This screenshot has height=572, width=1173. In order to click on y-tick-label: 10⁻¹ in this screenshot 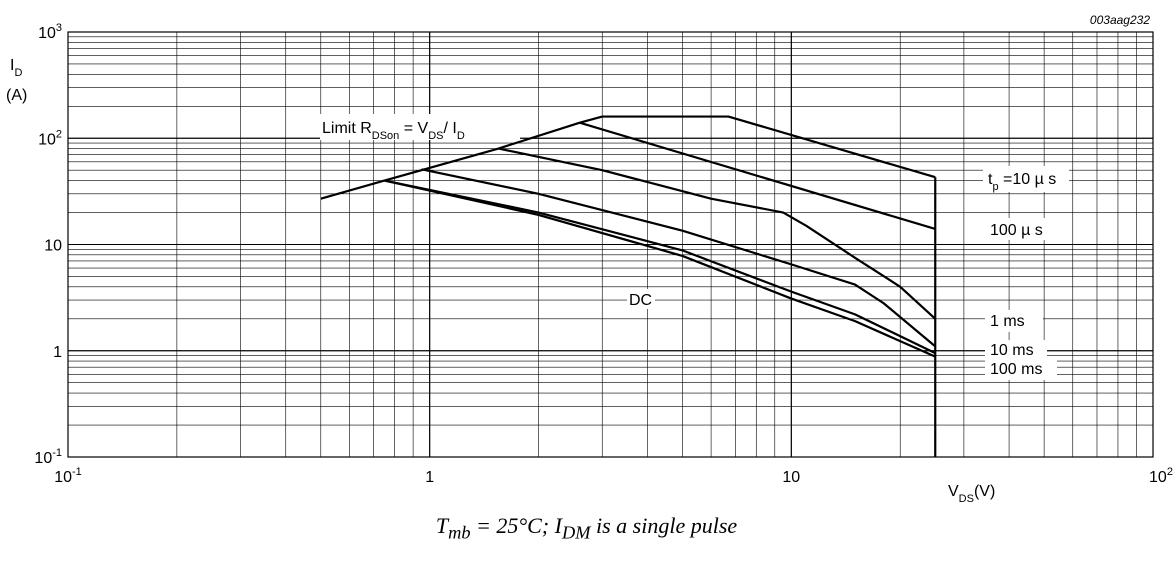, I will do `click(48, 457)`.